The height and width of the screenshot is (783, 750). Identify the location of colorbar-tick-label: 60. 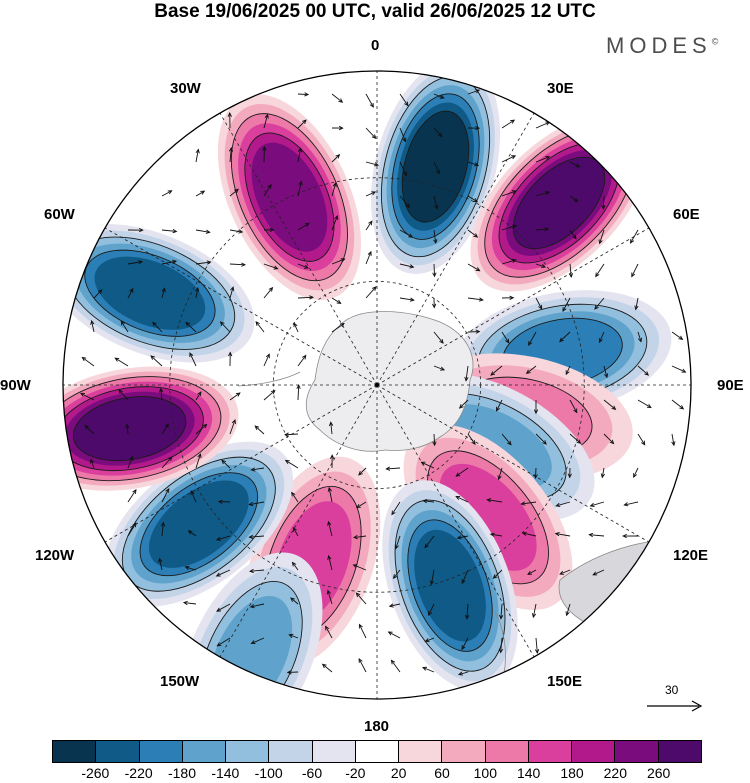
(442, 773).